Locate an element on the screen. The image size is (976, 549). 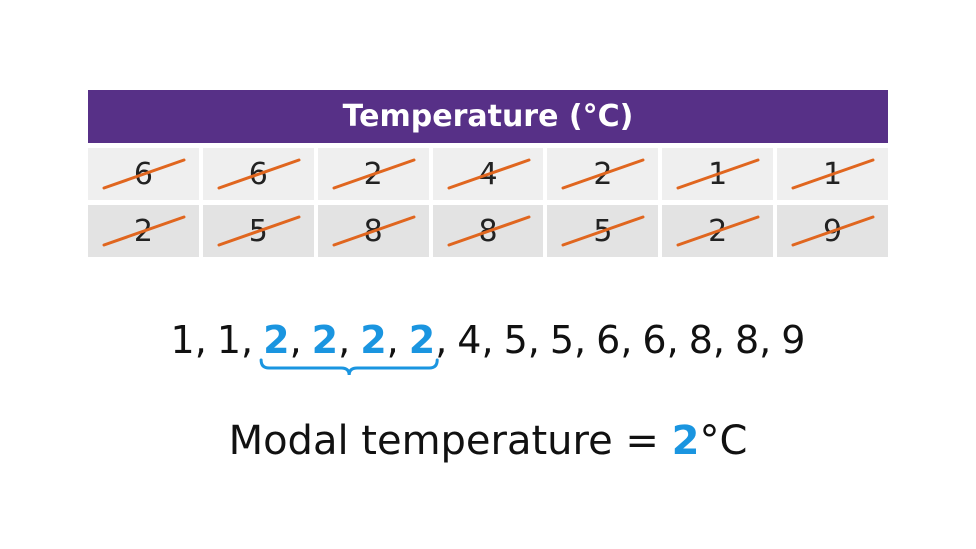
result: Modal temperature = 2°C is located at coordinates (488, 441).